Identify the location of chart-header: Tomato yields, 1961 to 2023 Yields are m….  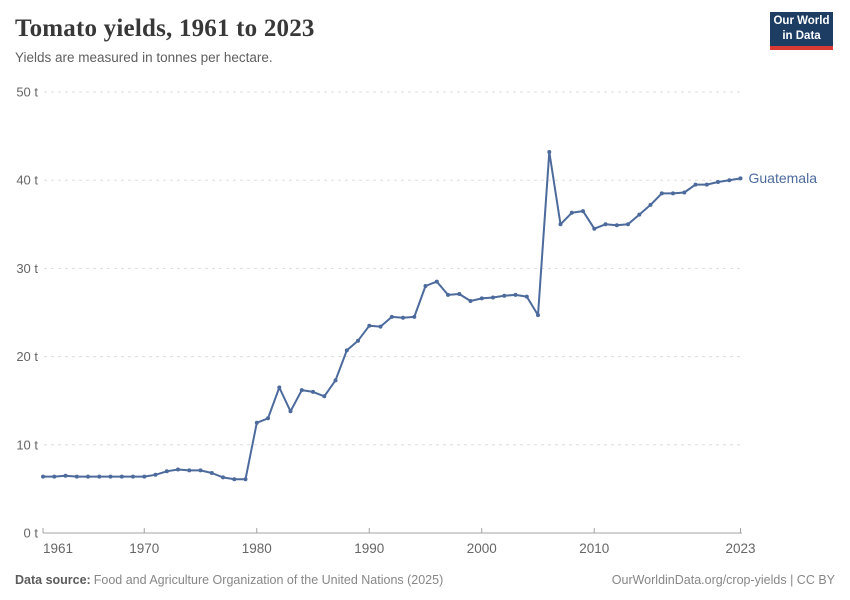
(382, 40).